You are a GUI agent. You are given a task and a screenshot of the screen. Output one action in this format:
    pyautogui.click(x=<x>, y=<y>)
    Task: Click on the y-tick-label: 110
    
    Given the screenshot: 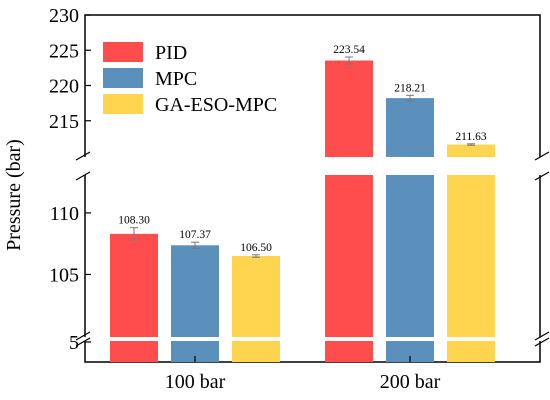 What is the action you would take?
    pyautogui.click(x=64, y=214)
    